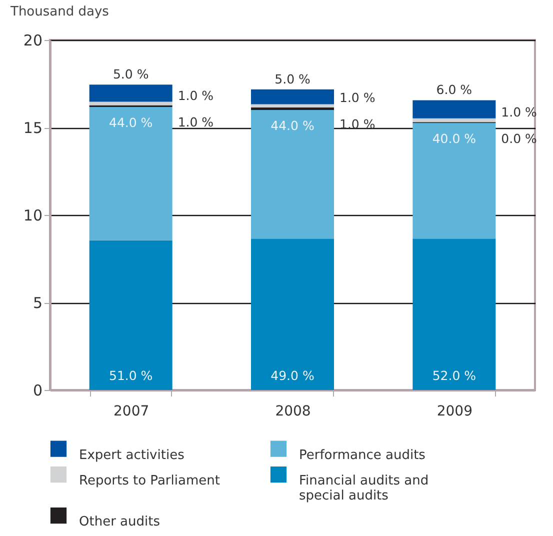  I want to click on legend-label: Financial audits and special audits, so click(364, 489).